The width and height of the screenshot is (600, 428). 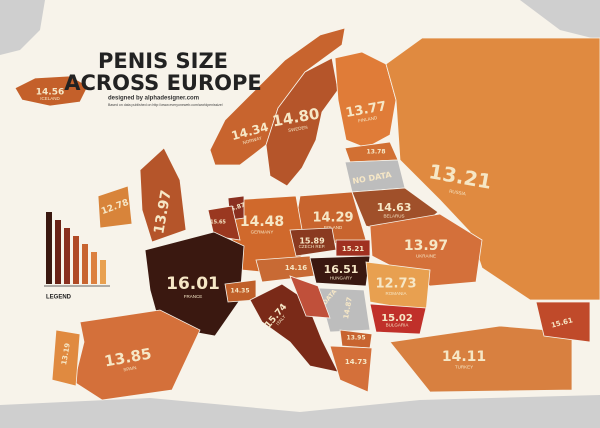 I want to click on country-name: GERMANY, so click(x=262, y=232).